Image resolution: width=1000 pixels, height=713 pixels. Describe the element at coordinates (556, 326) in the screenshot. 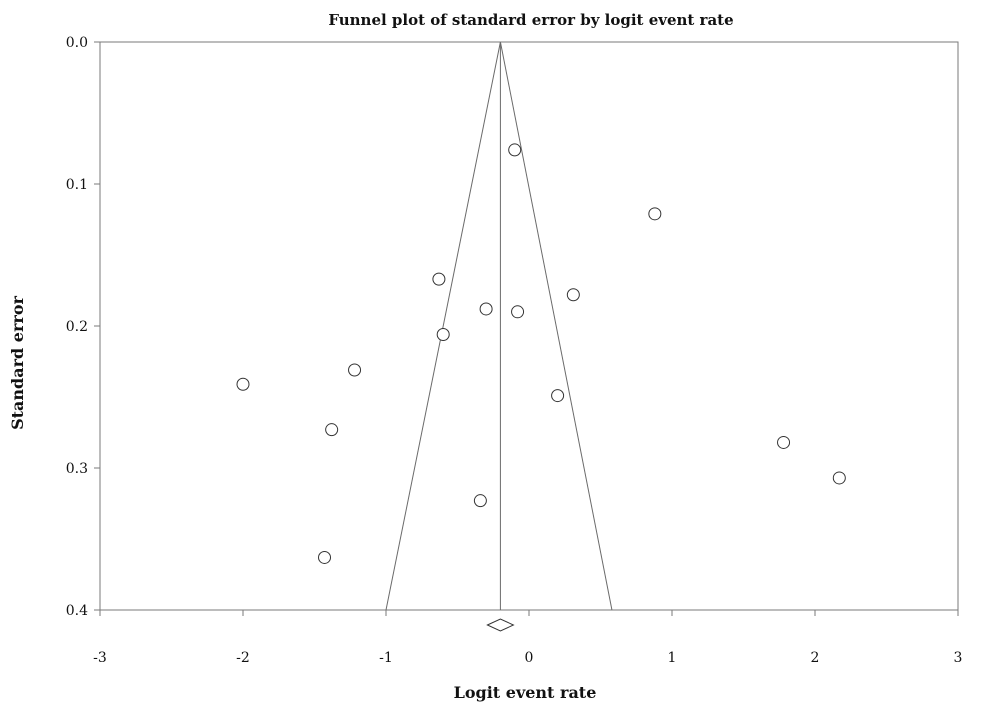

I see `funnel-right-boundary` at that location.